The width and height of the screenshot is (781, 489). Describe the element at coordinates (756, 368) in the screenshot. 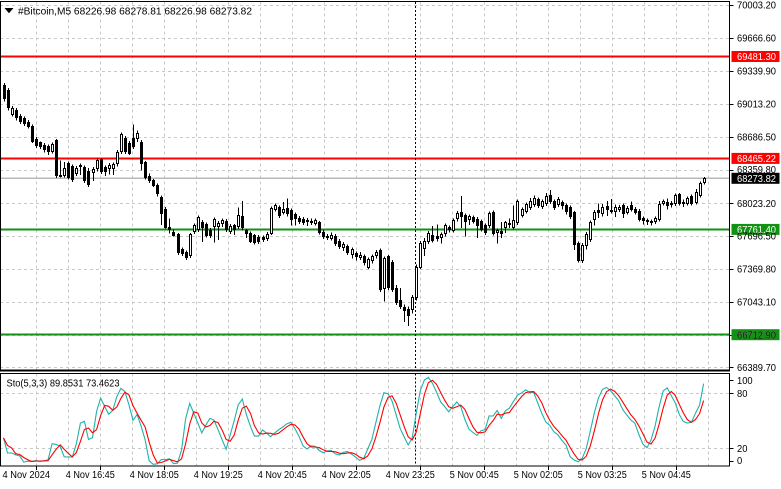

I see `svg-text: 66389.70` at that location.